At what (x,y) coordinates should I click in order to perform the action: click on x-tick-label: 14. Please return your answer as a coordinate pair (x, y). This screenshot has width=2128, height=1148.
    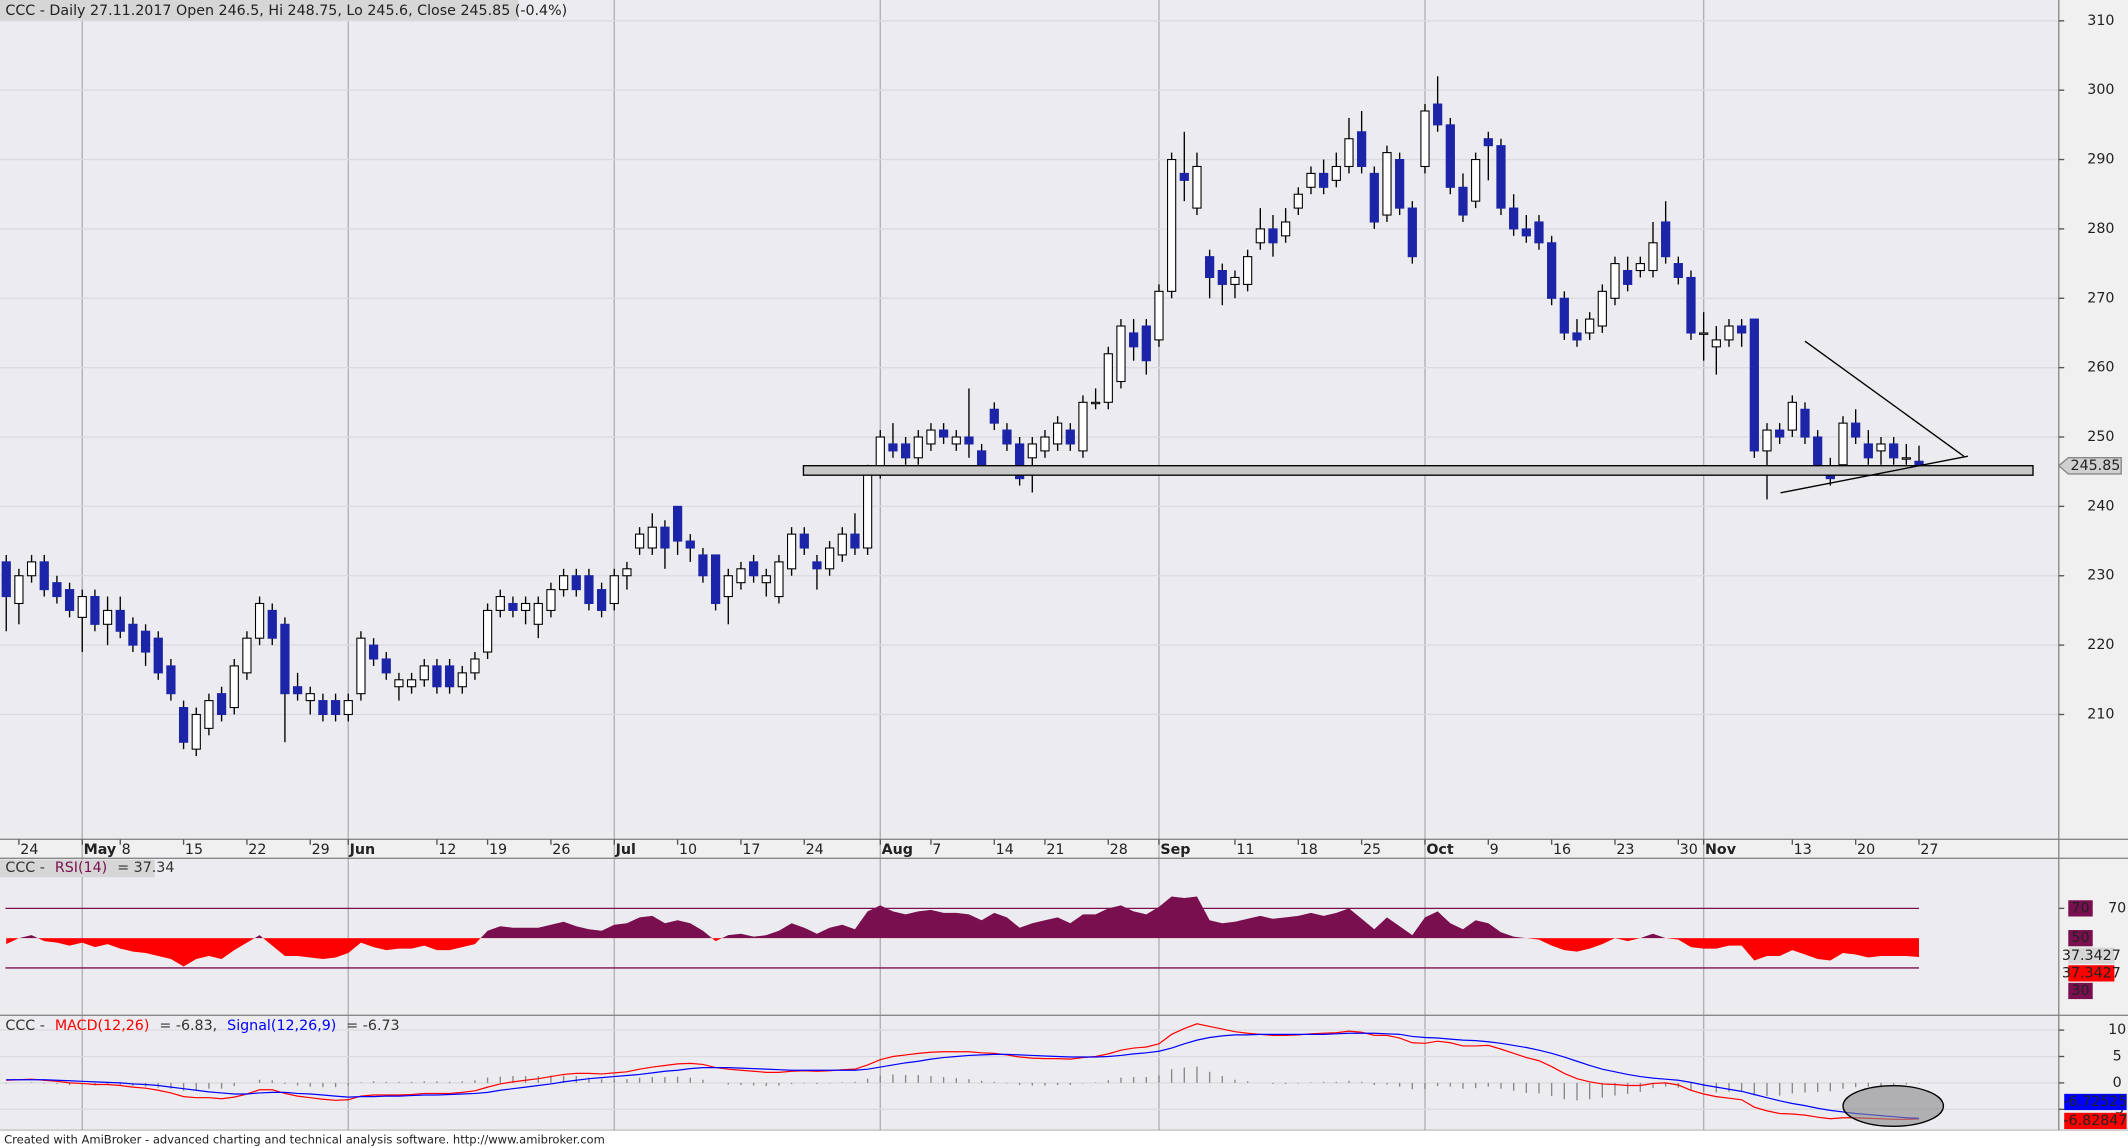
    Looking at the image, I should click on (1005, 850).